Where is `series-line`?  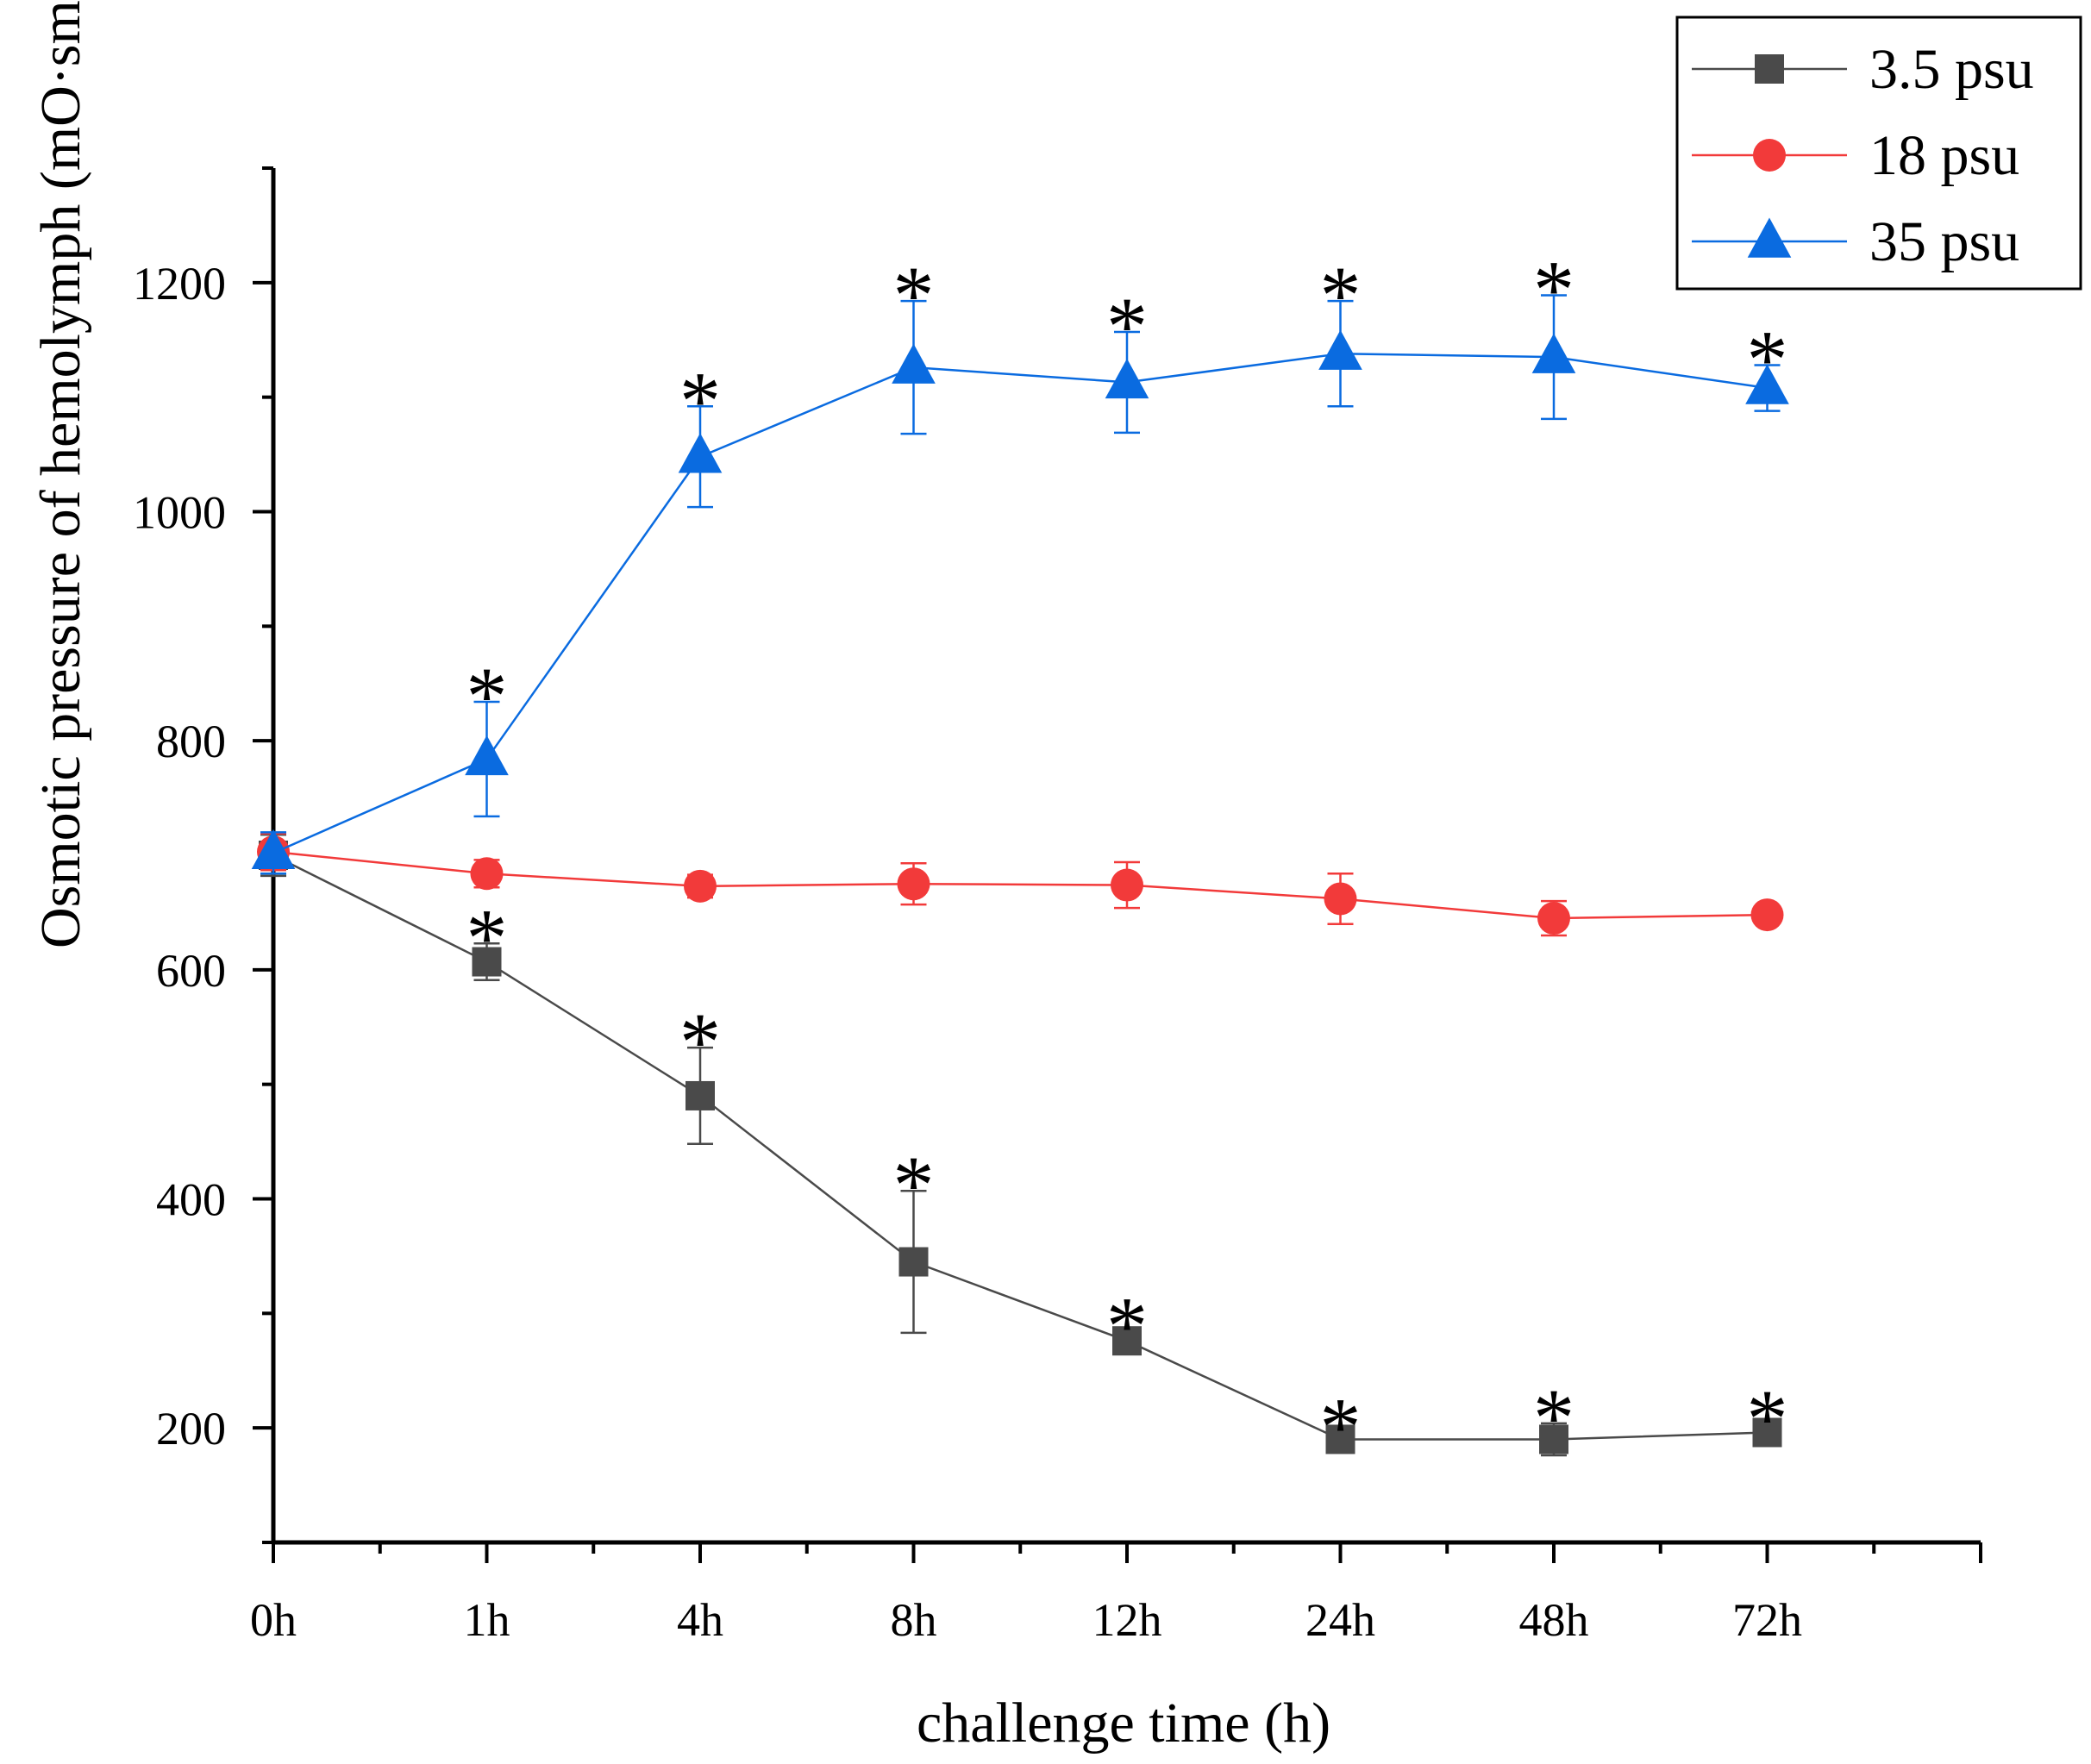 series-line is located at coordinates (1020, 885).